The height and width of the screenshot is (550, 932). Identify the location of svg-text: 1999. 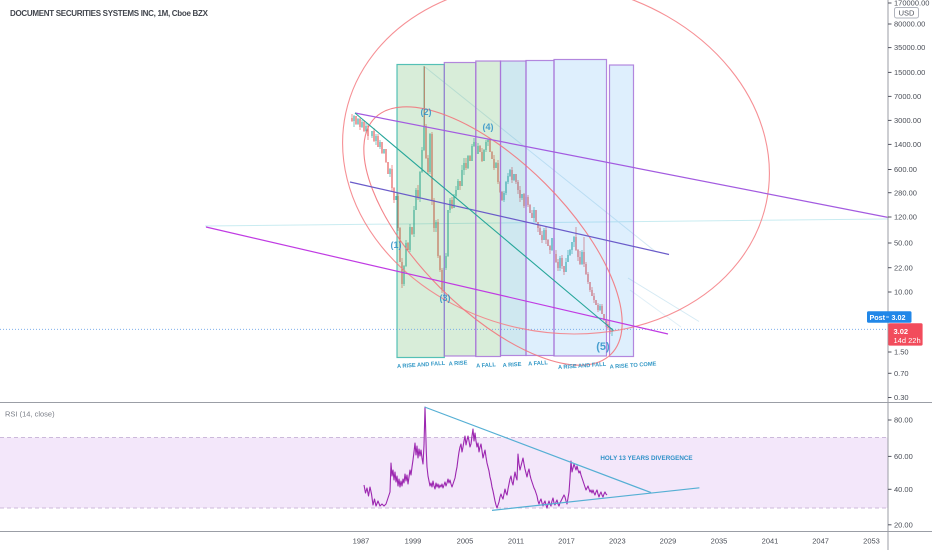
(413, 541).